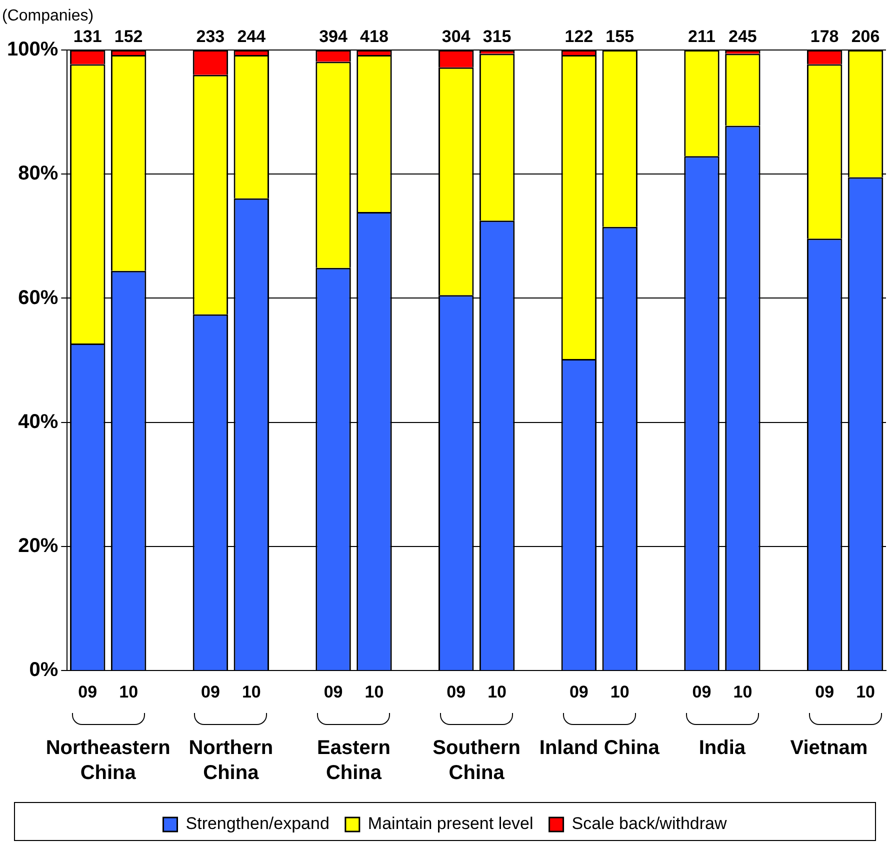  Describe the element at coordinates (476, 760) in the screenshot. I see `text: Southern China` at that location.